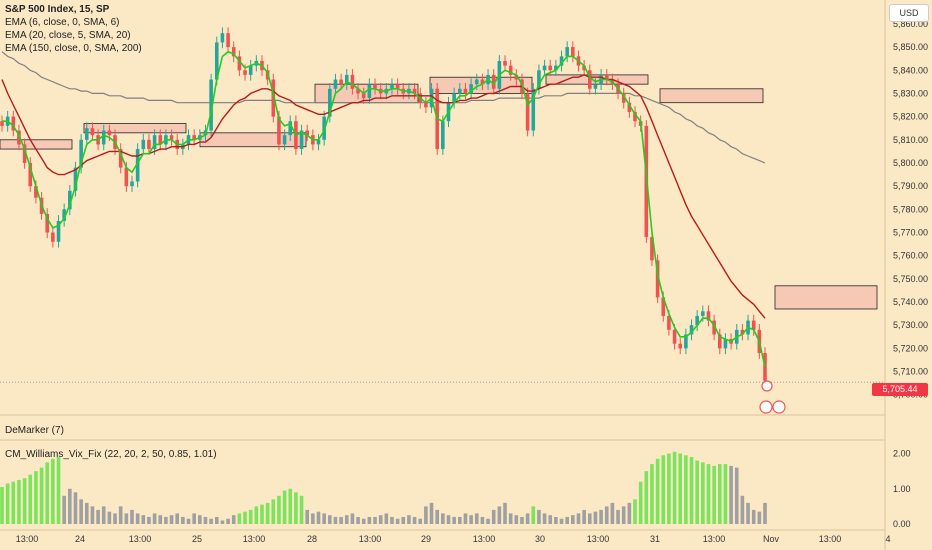 This screenshot has width=932, height=550. What do you see at coordinates (68, 35) in the screenshot?
I see `indicator-ema-mid-label: EMA (20, close, 5, SMA, 20)` at bounding box center [68, 35].